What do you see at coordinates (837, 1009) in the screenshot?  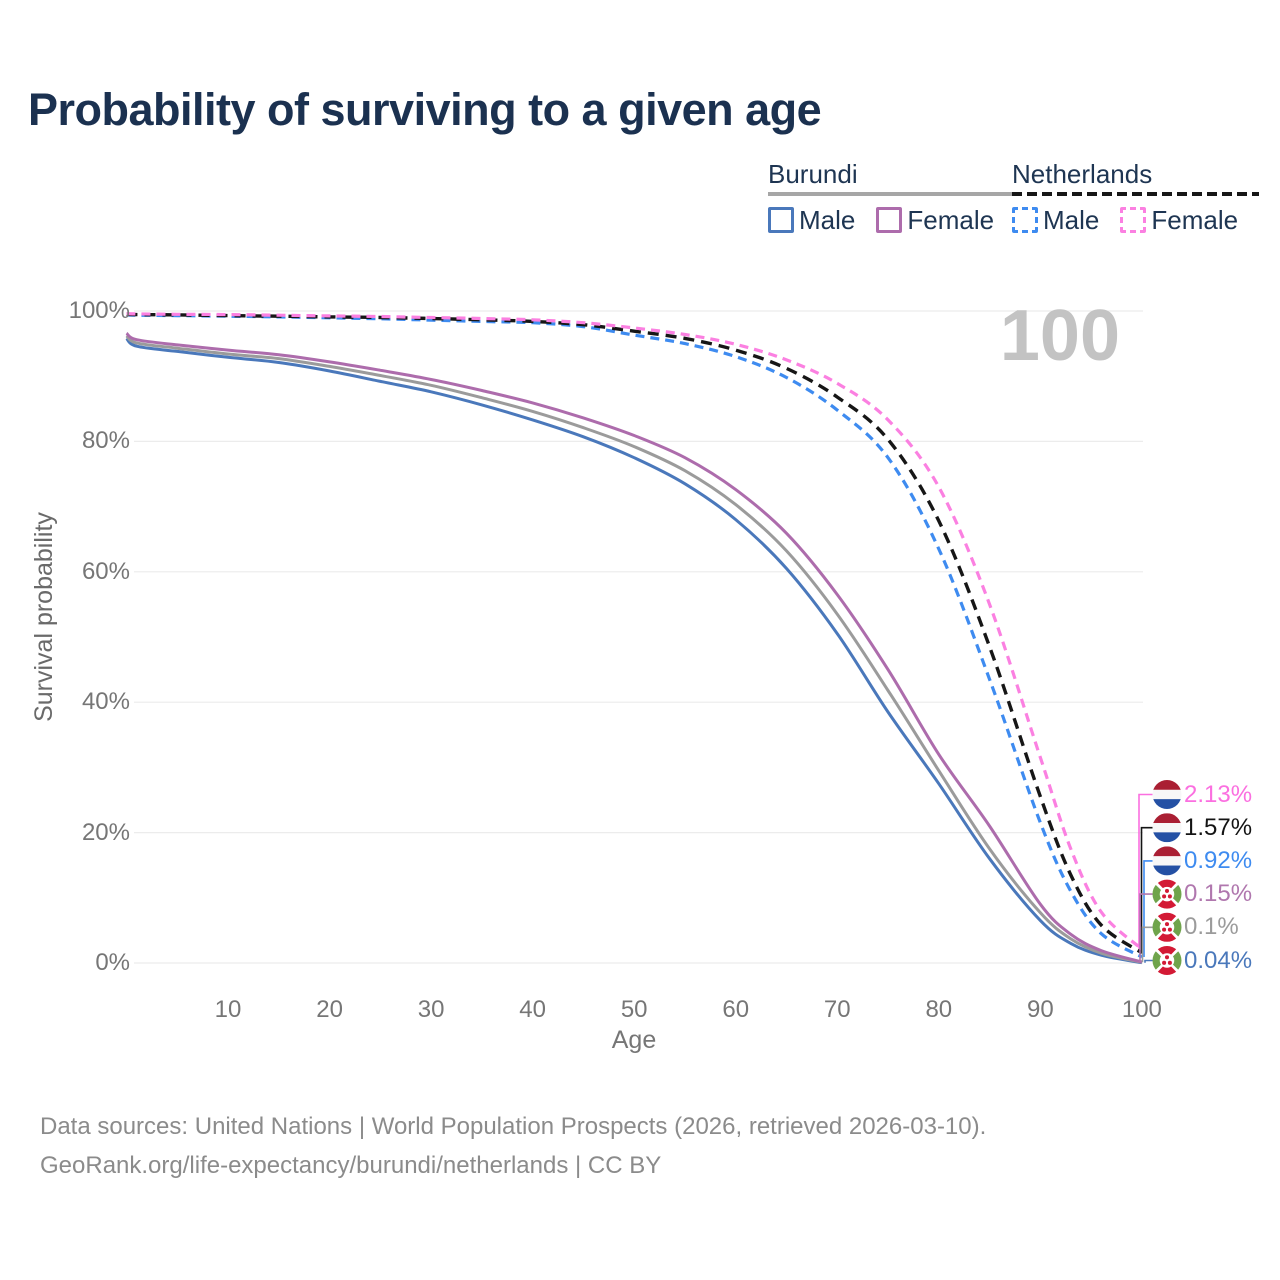 I see `x-tick-label: 70` at bounding box center [837, 1009].